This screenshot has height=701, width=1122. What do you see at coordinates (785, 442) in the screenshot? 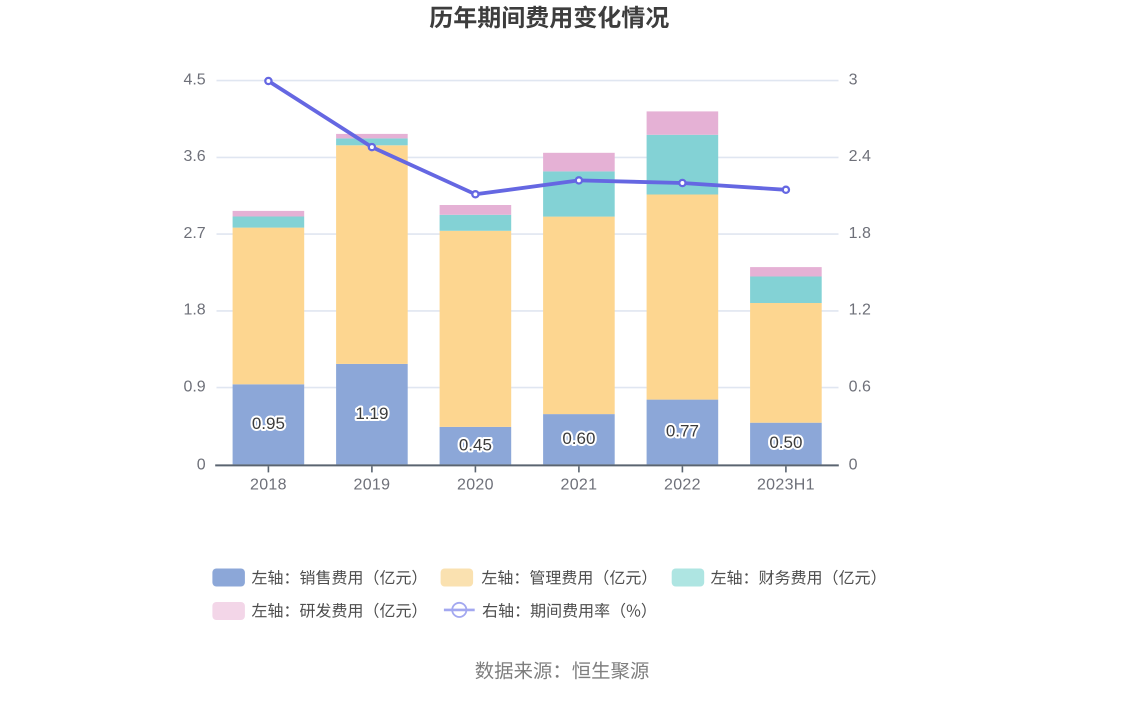
I see `svg-text: 0.50` at bounding box center [785, 442].